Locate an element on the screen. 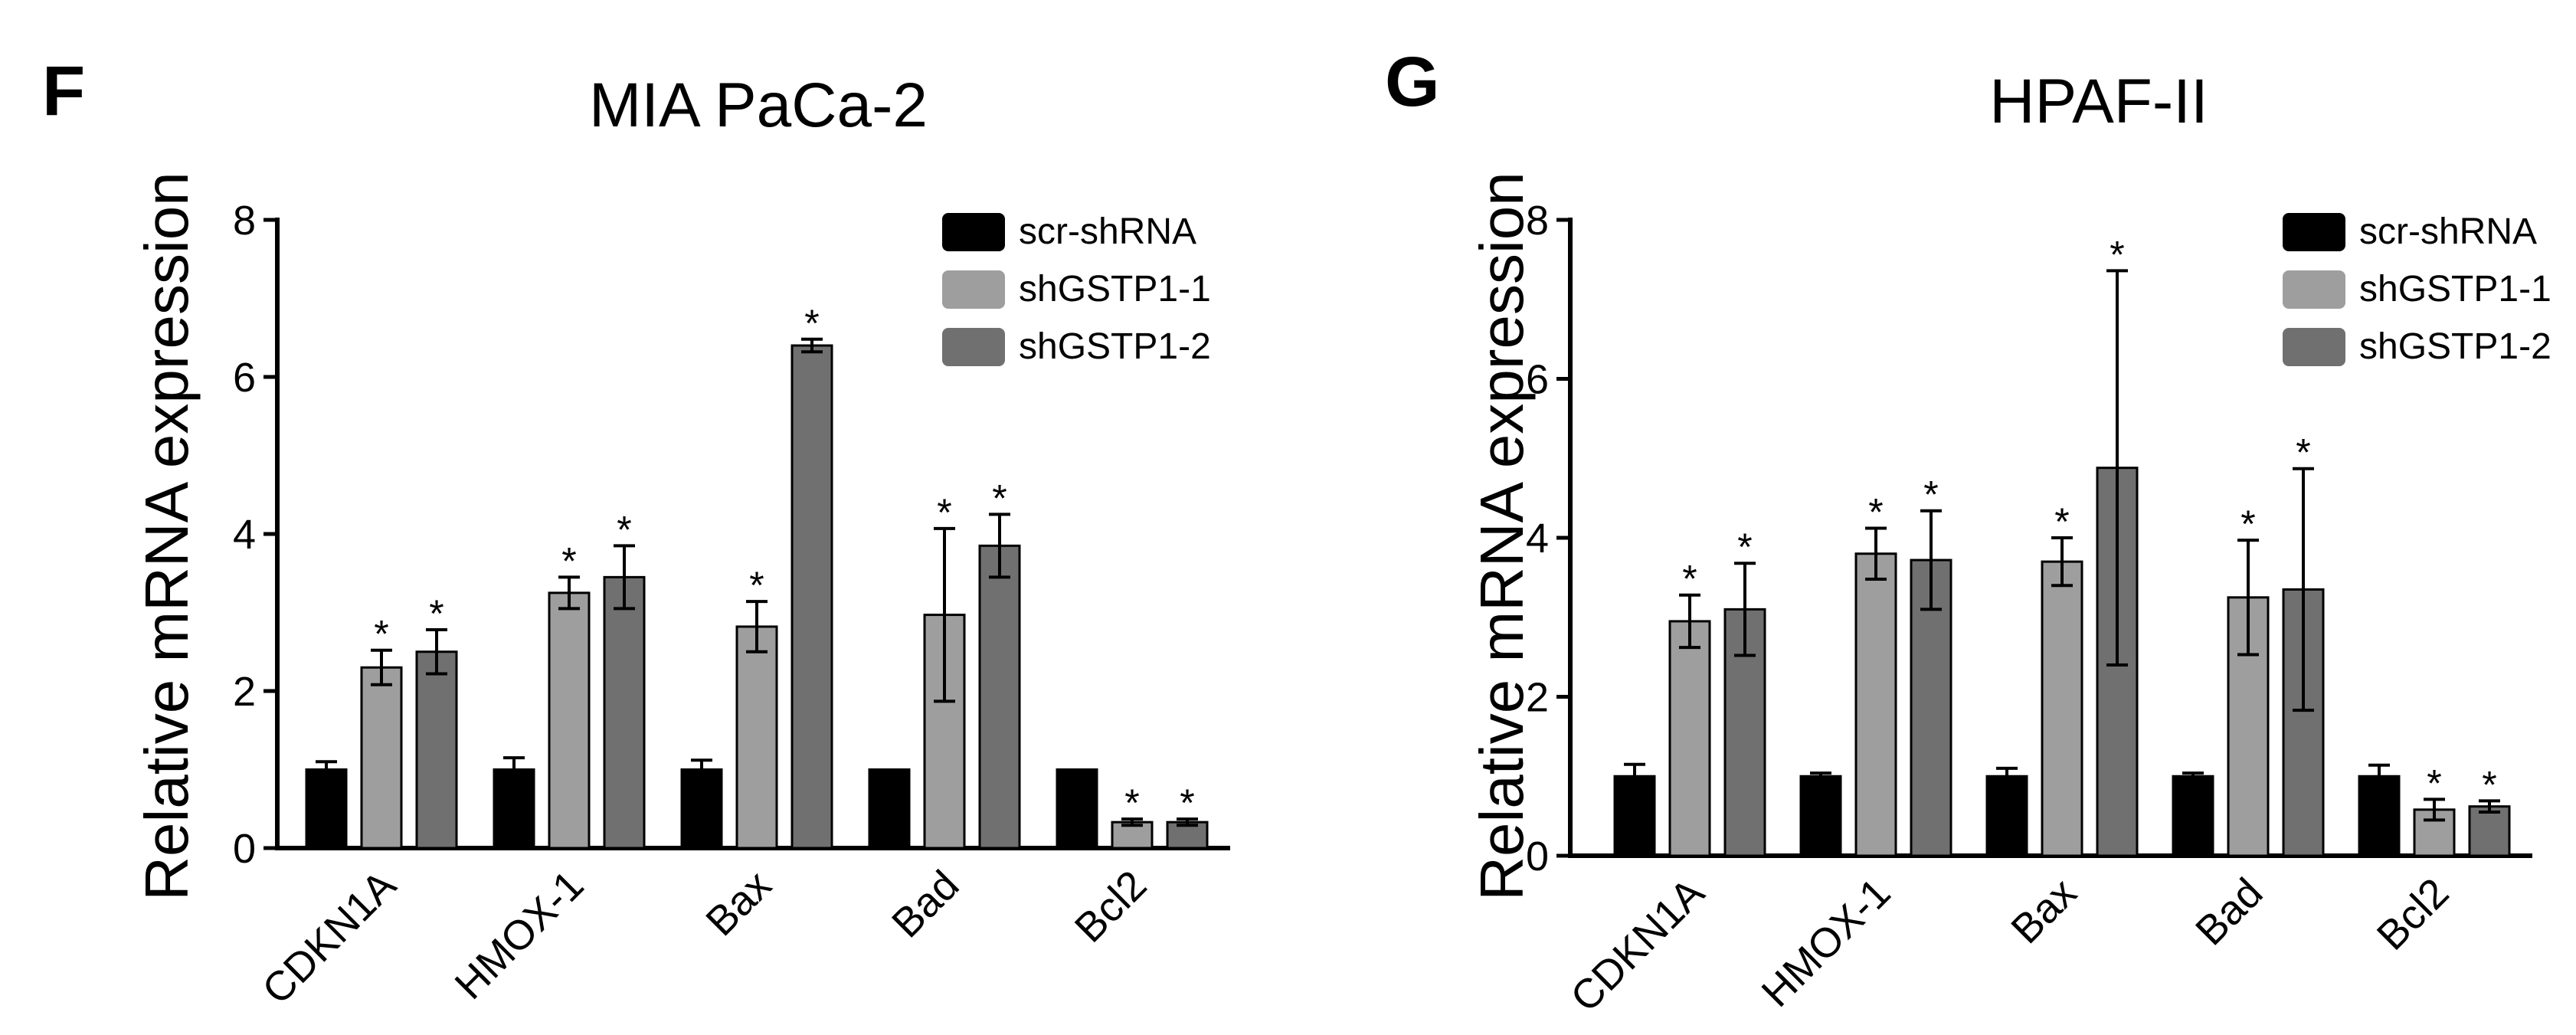  chart-title: MIA PaCa-2 is located at coordinates (758, 105).